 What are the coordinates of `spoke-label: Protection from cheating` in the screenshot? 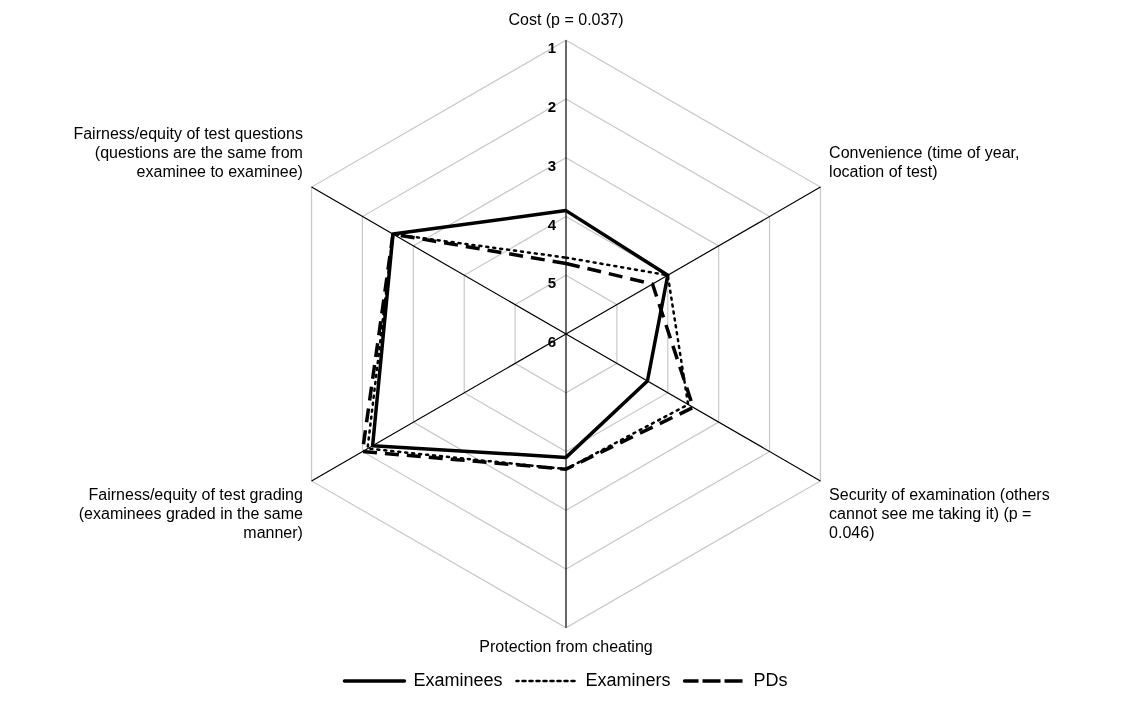 It's located at (566, 646).